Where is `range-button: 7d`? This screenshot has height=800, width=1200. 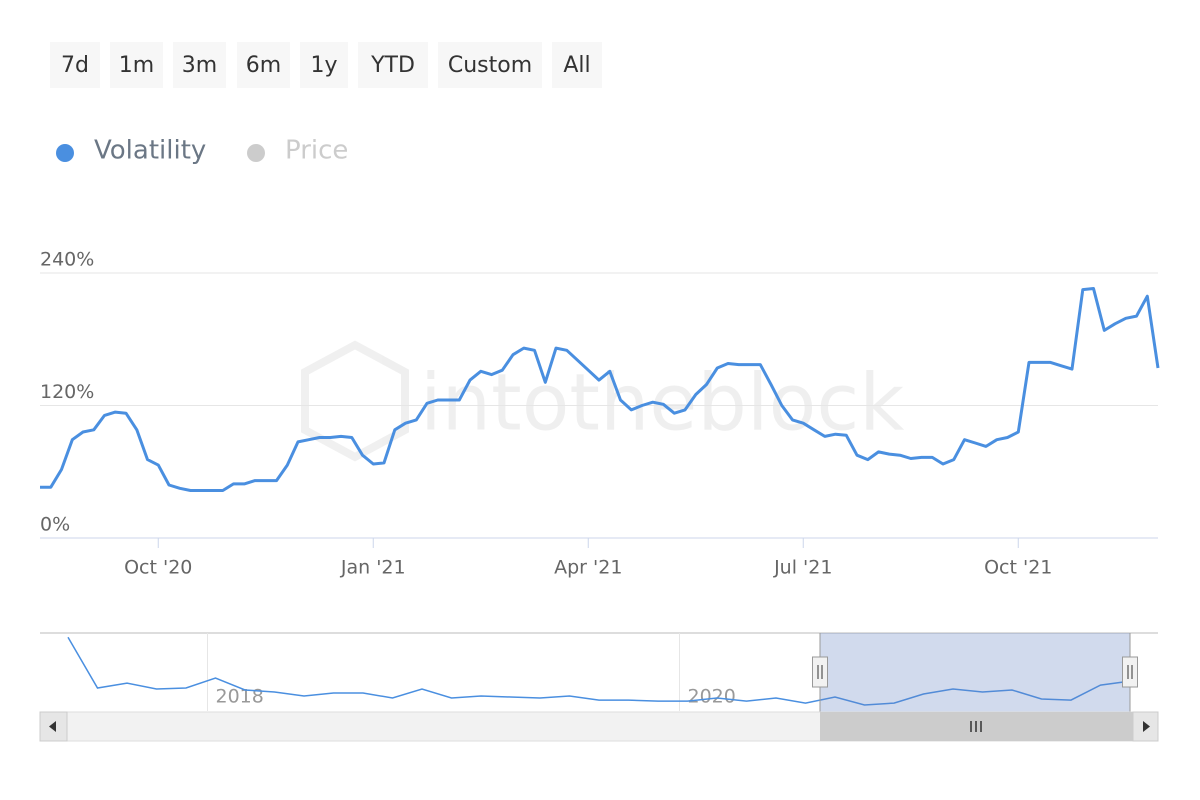 range-button: 7d is located at coordinates (75, 65).